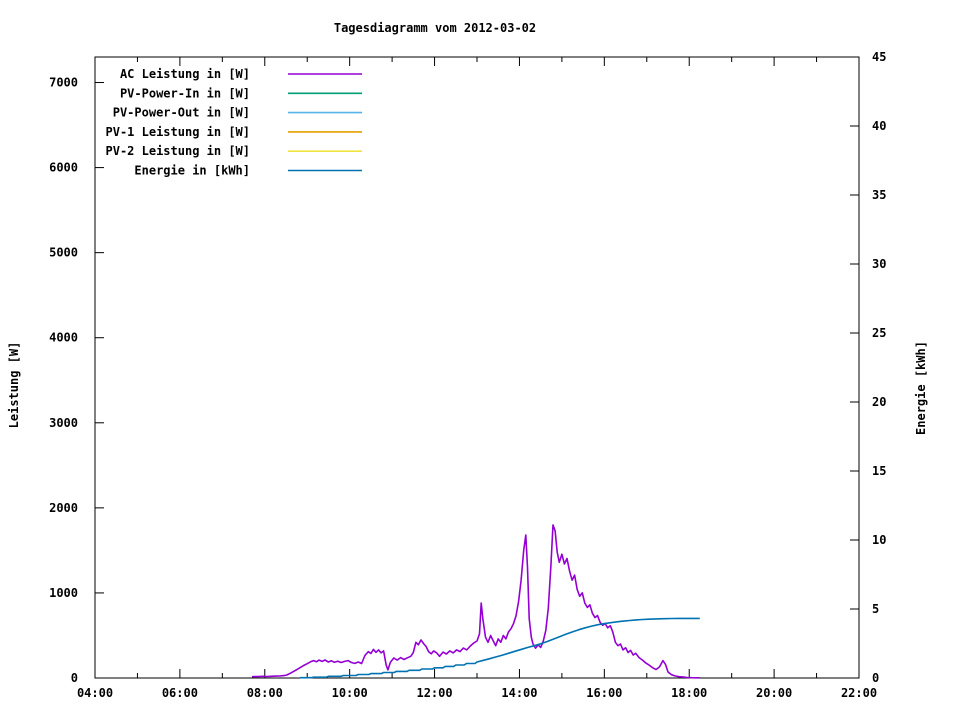 This screenshot has width=960, height=720. Describe the element at coordinates (879, 471) in the screenshot. I see `y-right-tick-label: 15` at that location.